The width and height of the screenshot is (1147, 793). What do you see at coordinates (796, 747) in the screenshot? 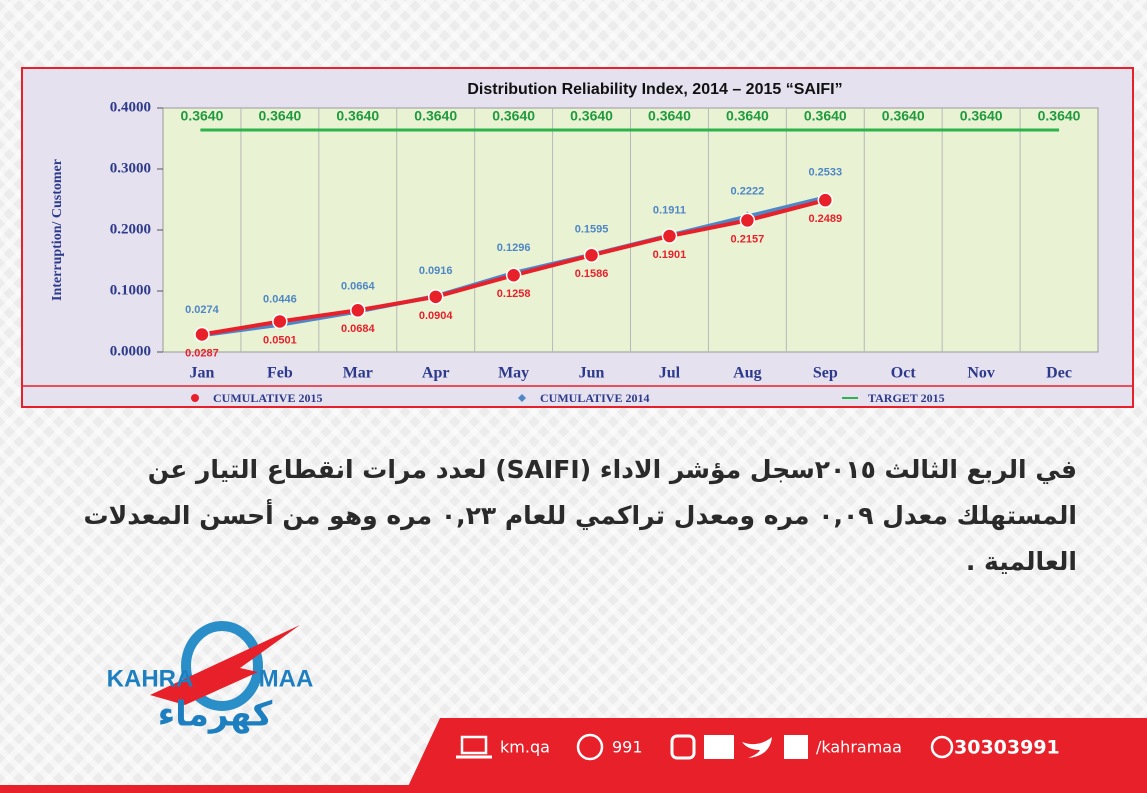
I see `icon-facebook` at bounding box center [796, 747].